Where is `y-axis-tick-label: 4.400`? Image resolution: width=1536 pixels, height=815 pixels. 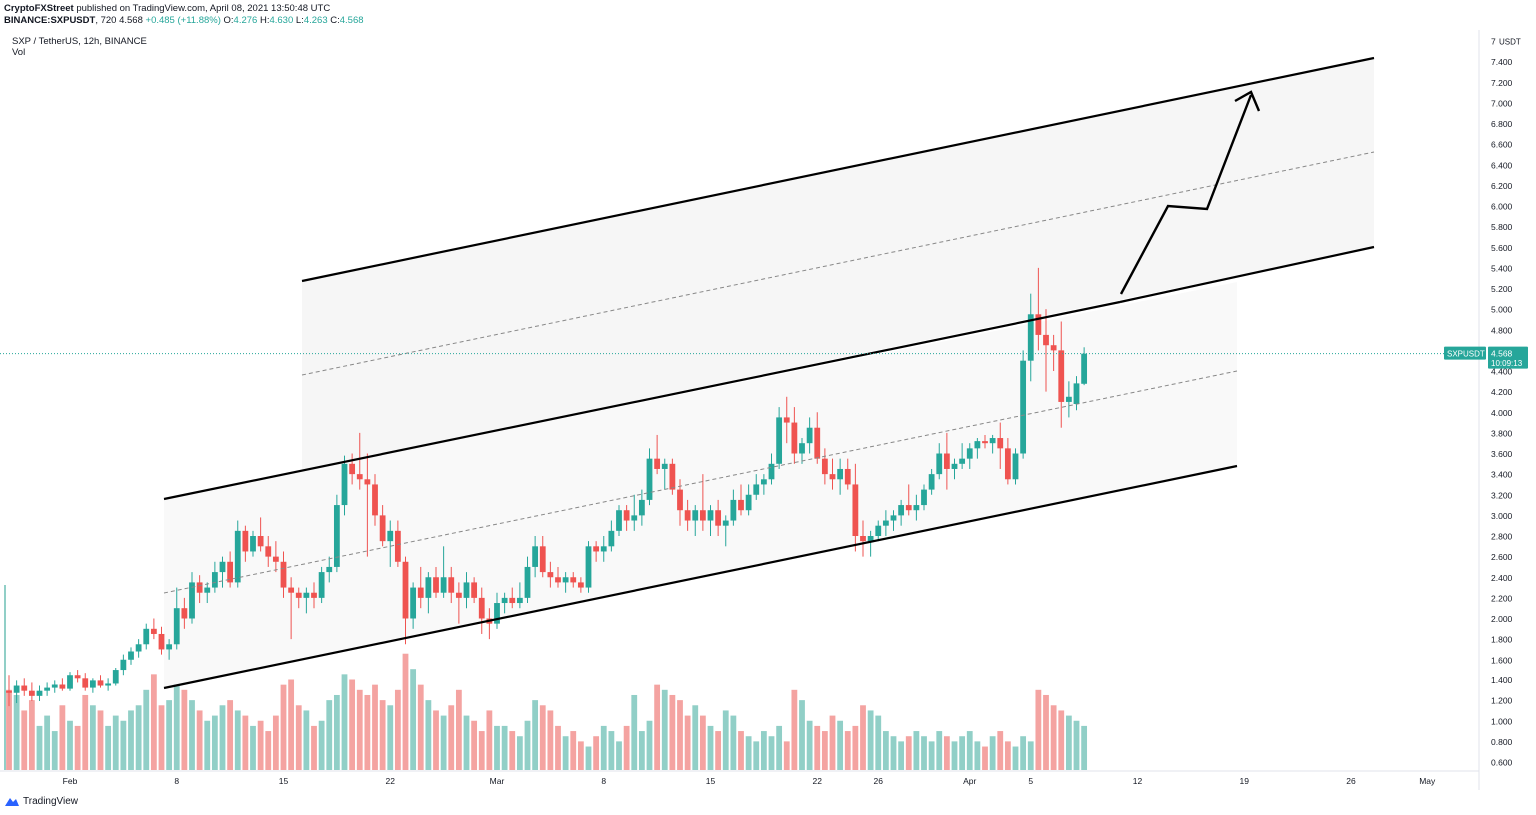
y-axis-tick-label: 4.400 is located at coordinates (1502, 372).